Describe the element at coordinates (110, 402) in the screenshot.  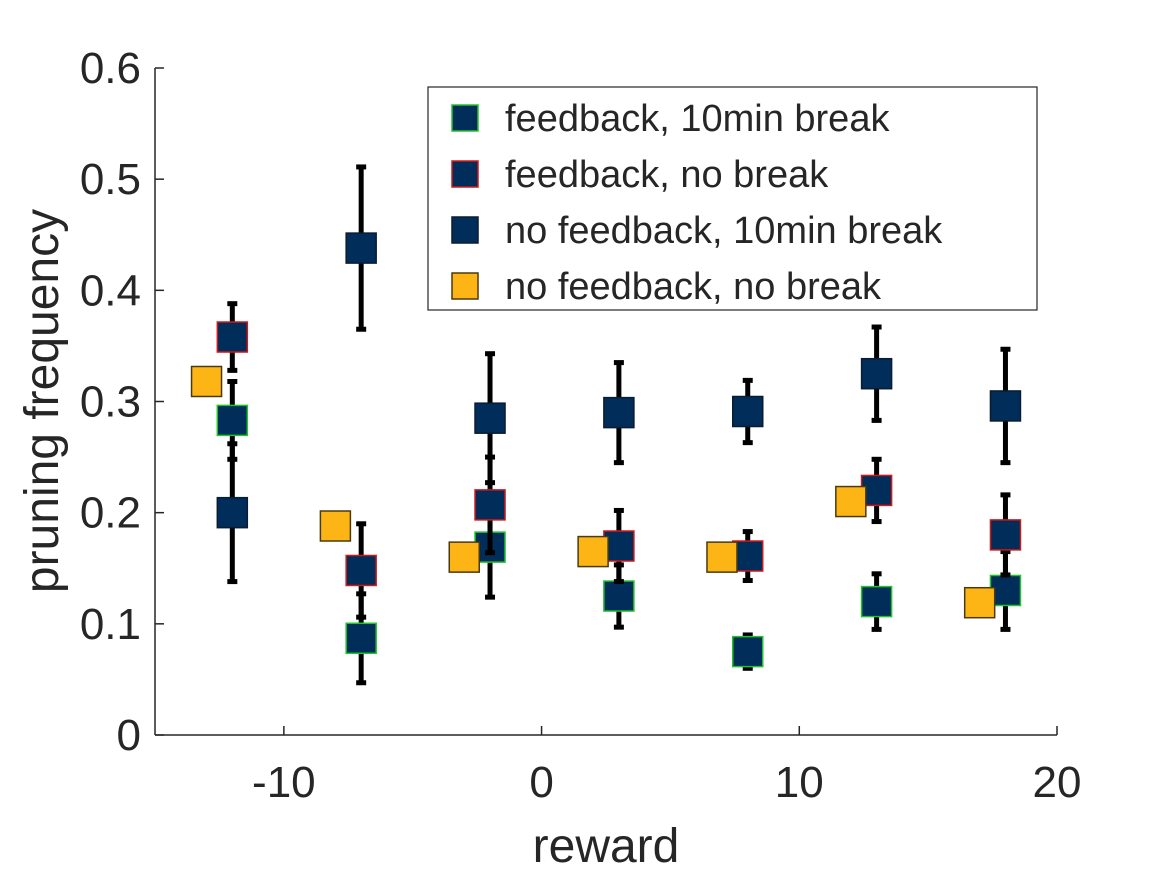
I see `y-tick-label: 0.3` at that location.